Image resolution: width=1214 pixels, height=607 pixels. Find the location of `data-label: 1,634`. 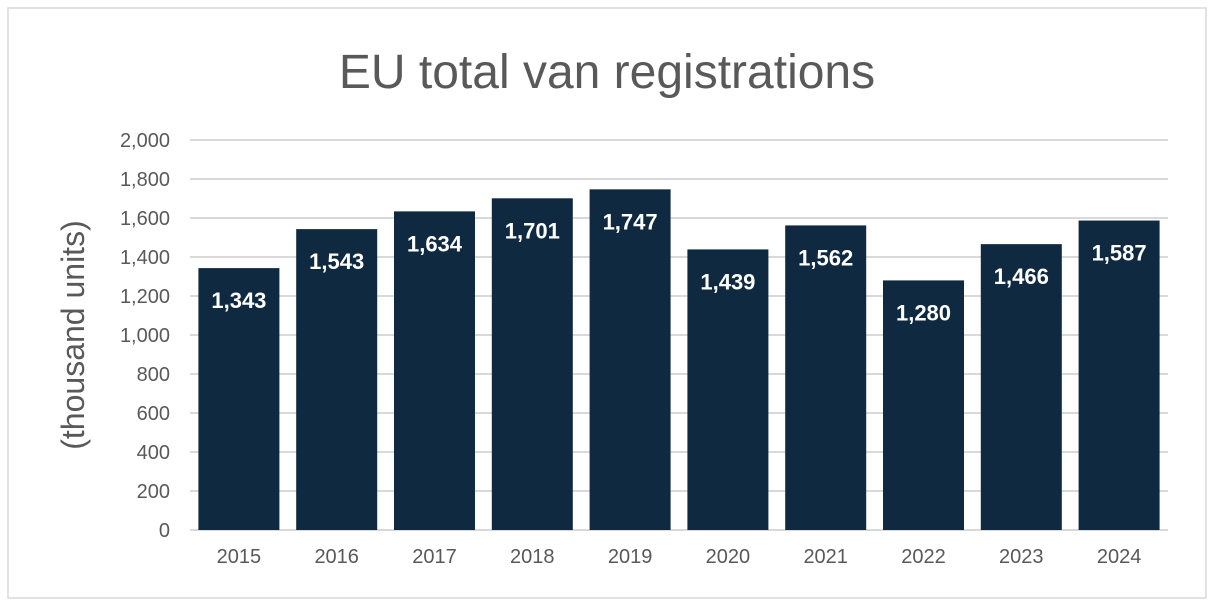

data-label: 1,634 is located at coordinates (435, 243).